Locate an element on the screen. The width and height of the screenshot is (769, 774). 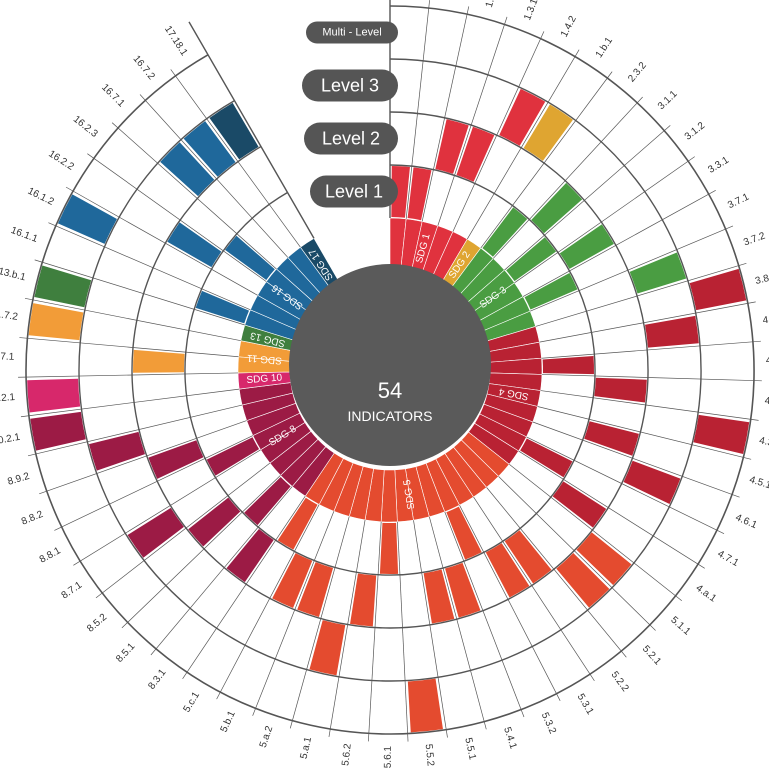
indicator-label-5.5.1: 5.5.1 is located at coordinates (469, 749).